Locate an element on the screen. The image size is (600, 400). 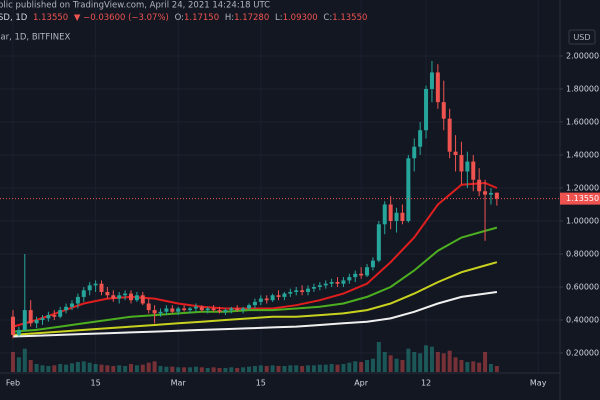
y-tick-label: 1.80000 is located at coordinates (582, 88).